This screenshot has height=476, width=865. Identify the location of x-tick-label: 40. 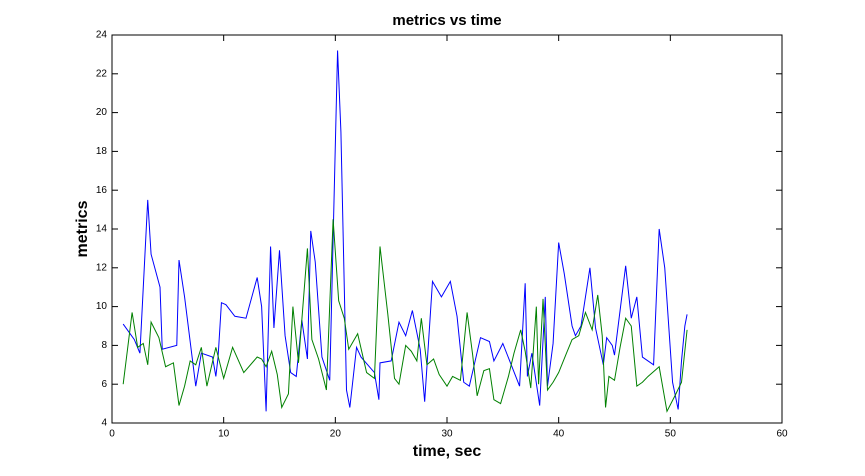
(559, 434).